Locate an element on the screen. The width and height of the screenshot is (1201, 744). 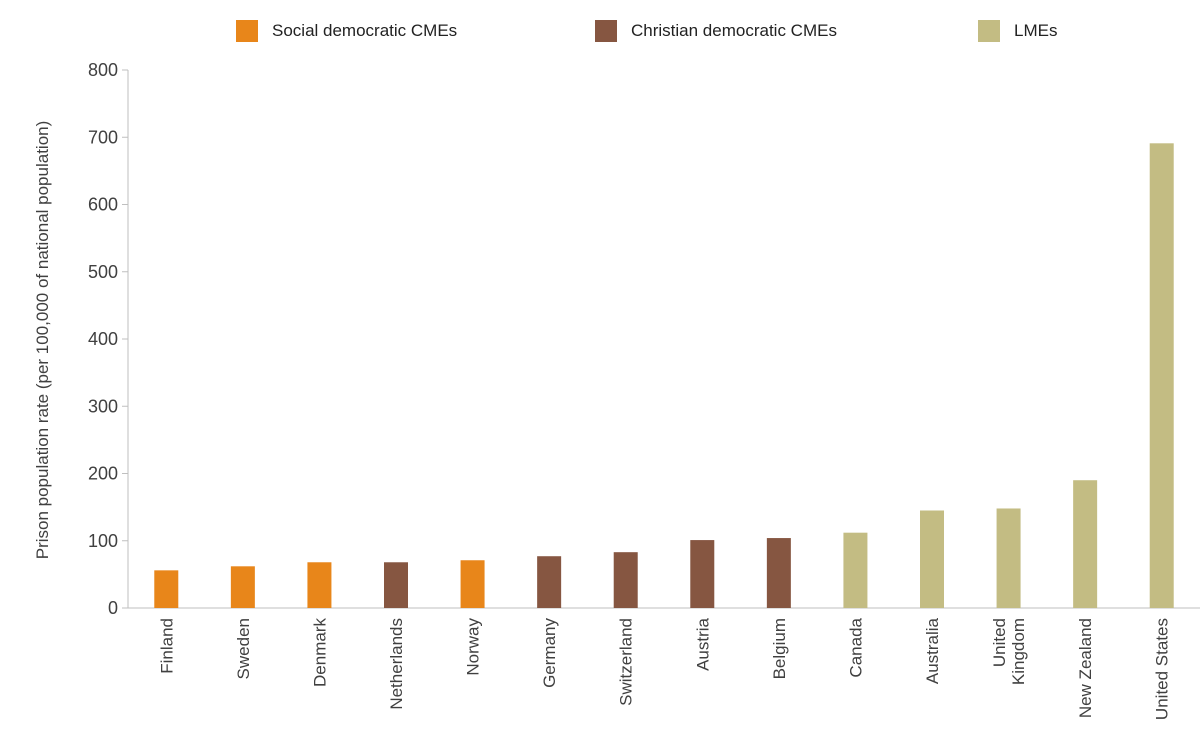
legend-item-christian-democratic: Christian democratic CMEs is located at coordinates (716, 31).